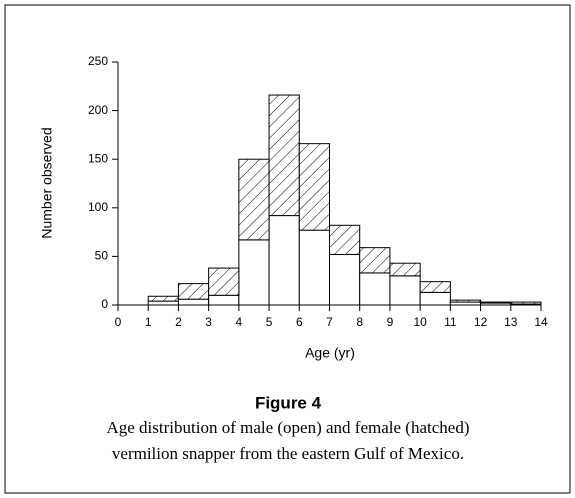 This screenshot has width=575, height=498. What do you see at coordinates (420, 322) in the screenshot?
I see `x-tick-label: 10` at bounding box center [420, 322].